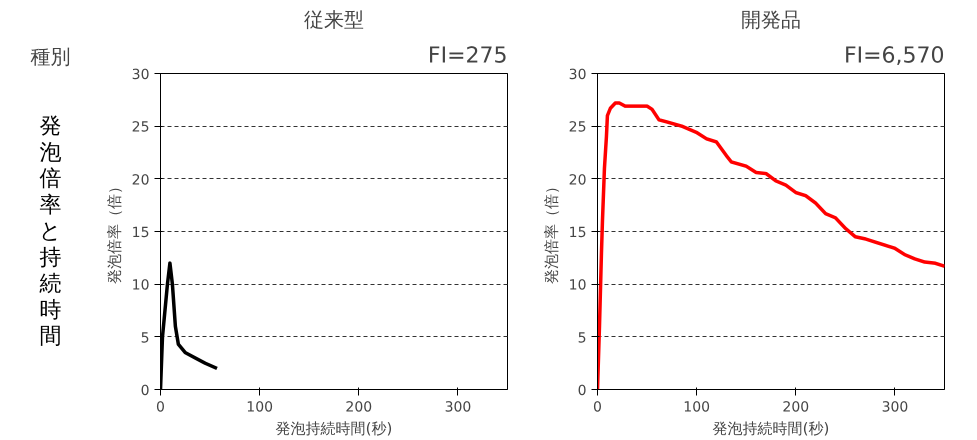  What do you see at coordinates (50, 56) in the screenshot?
I see `text: 種別` at bounding box center [50, 56].